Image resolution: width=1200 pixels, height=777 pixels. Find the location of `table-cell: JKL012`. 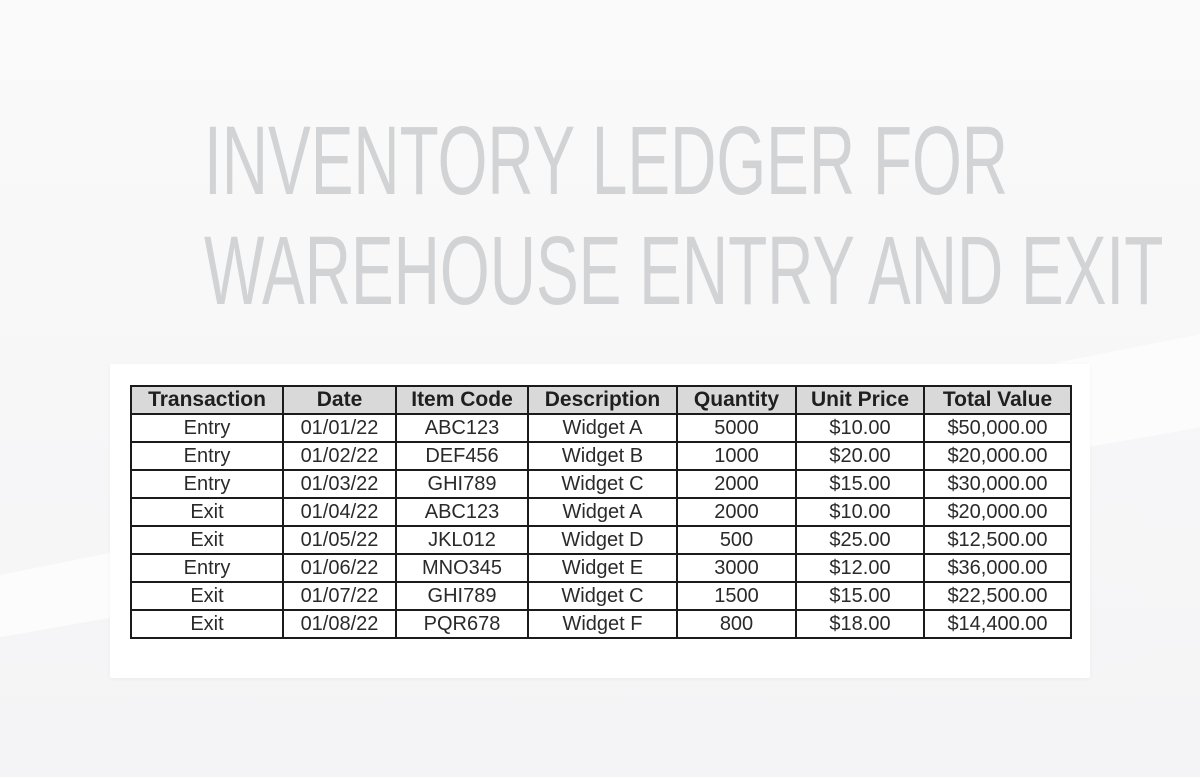

table-cell: JKL012 is located at coordinates (462, 540).